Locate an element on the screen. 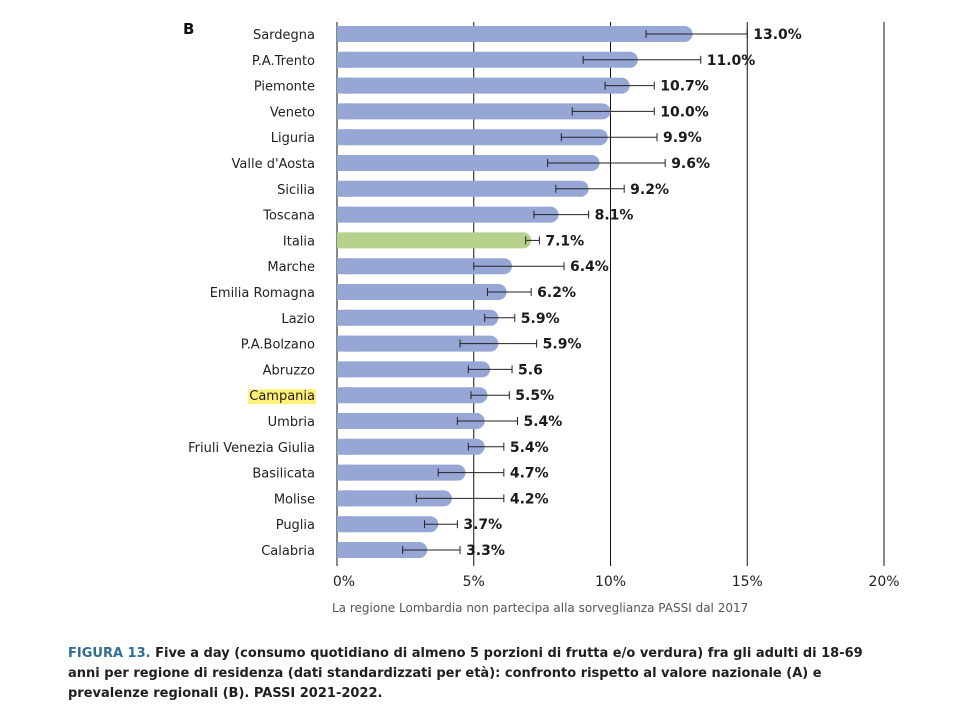  value-label: 9.2% is located at coordinates (649, 190).